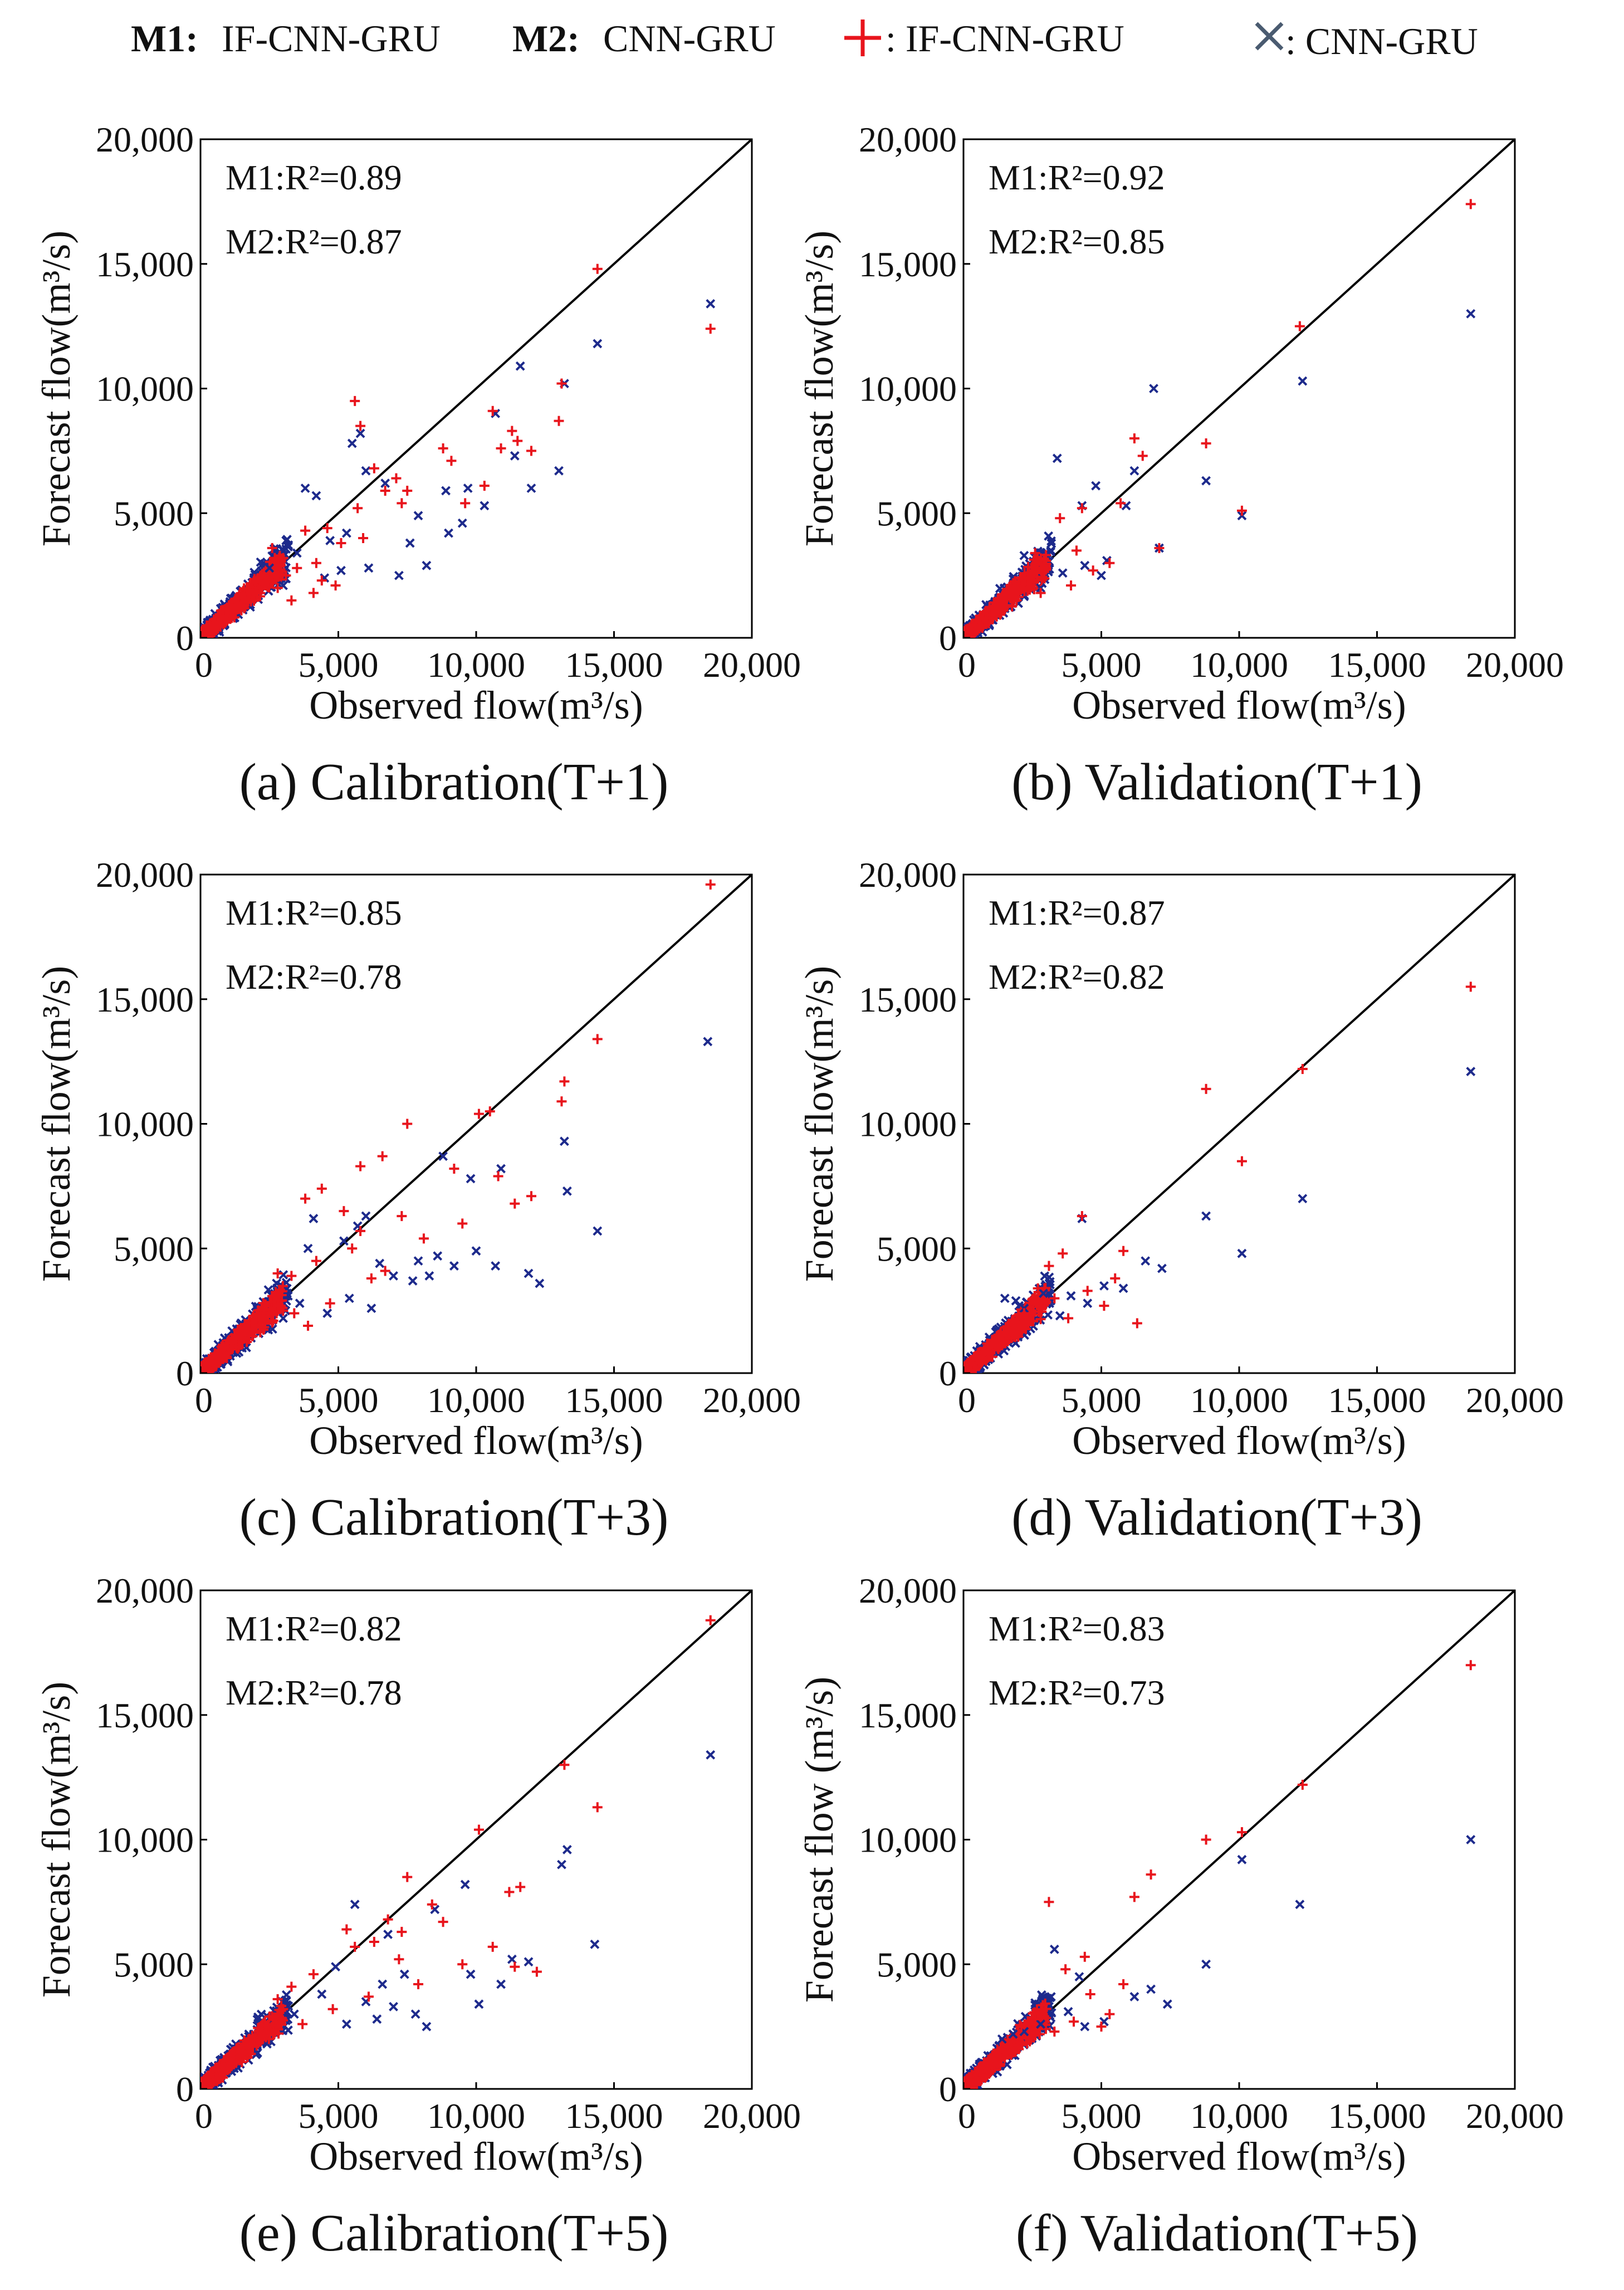 The image size is (1624, 2290). I want to click on y-tick-label: 20,000, so click(908, 139).